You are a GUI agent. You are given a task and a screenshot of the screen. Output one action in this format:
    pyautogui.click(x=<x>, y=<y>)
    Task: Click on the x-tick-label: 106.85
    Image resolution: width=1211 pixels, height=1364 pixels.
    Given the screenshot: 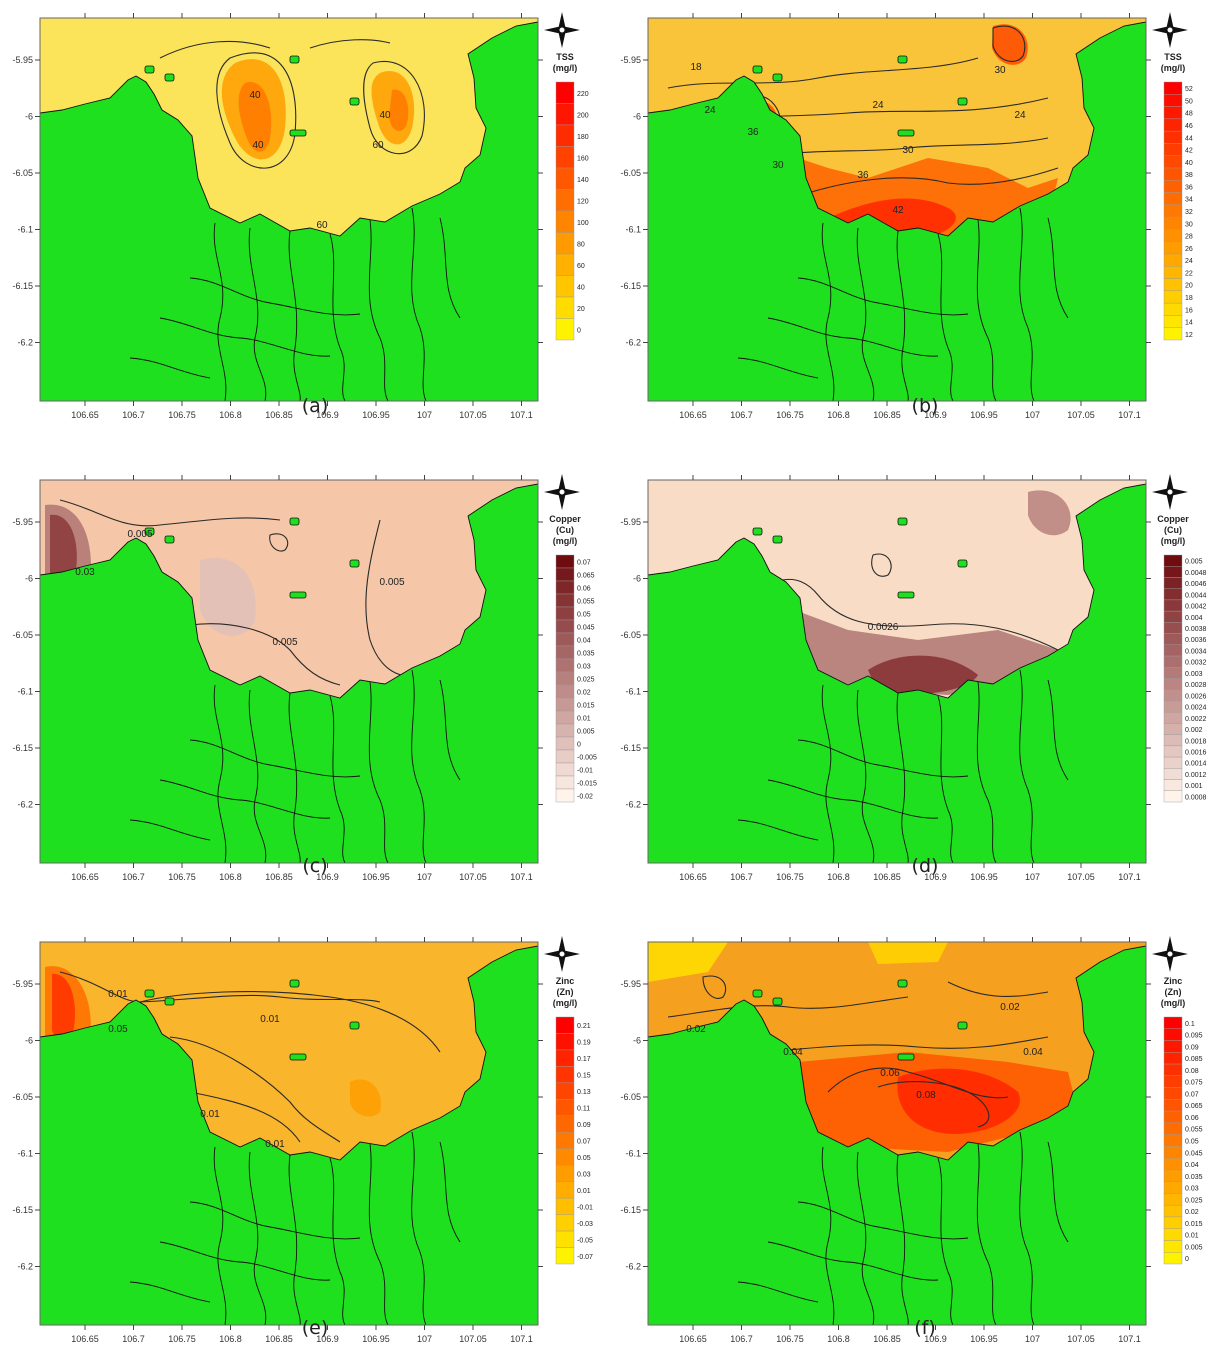 What is the action you would take?
    pyautogui.click(x=279, y=1339)
    